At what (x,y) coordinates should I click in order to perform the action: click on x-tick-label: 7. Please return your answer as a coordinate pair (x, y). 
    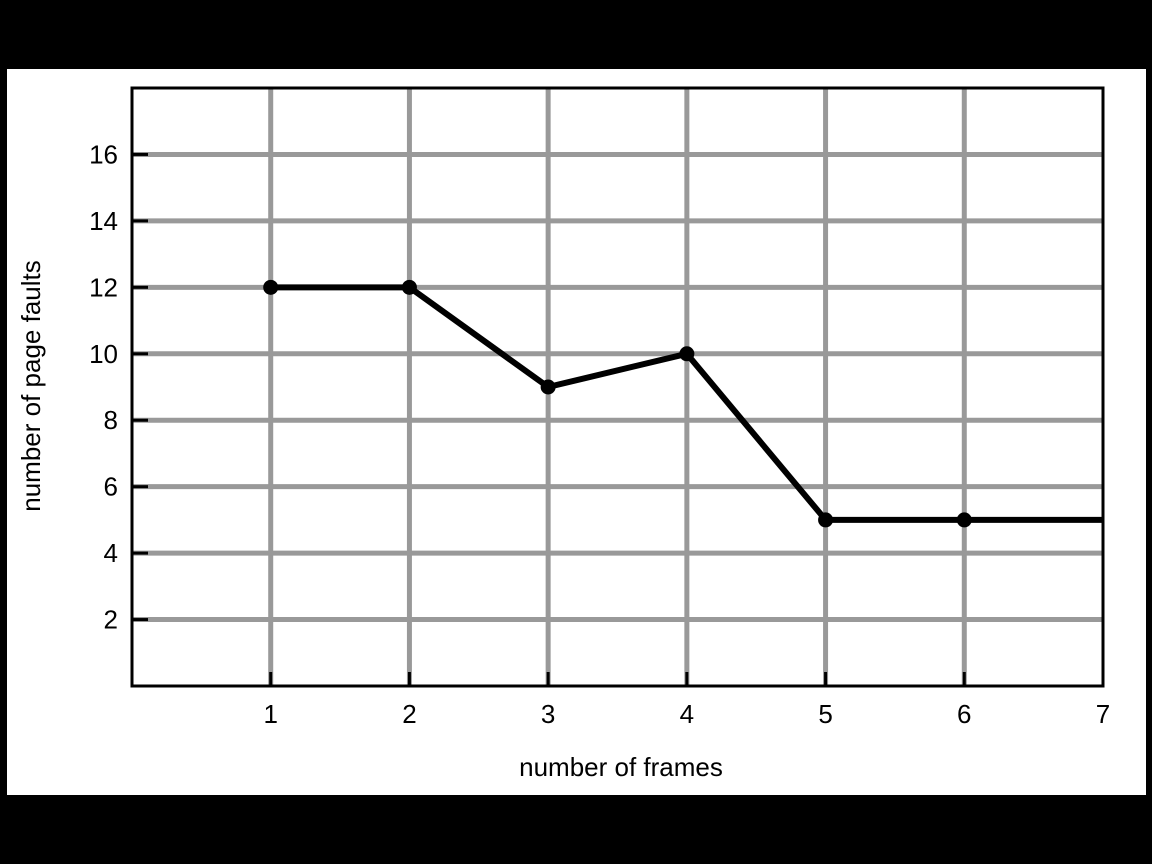
    Looking at the image, I should click on (1103, 714).